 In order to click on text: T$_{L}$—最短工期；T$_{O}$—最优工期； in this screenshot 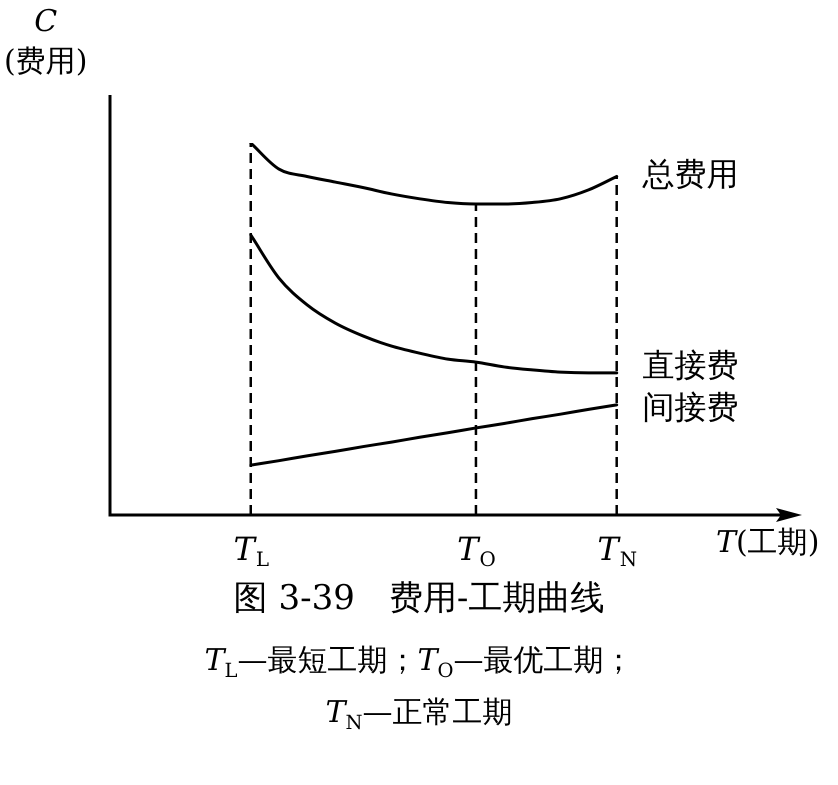, I will do `click(419, 662)`.